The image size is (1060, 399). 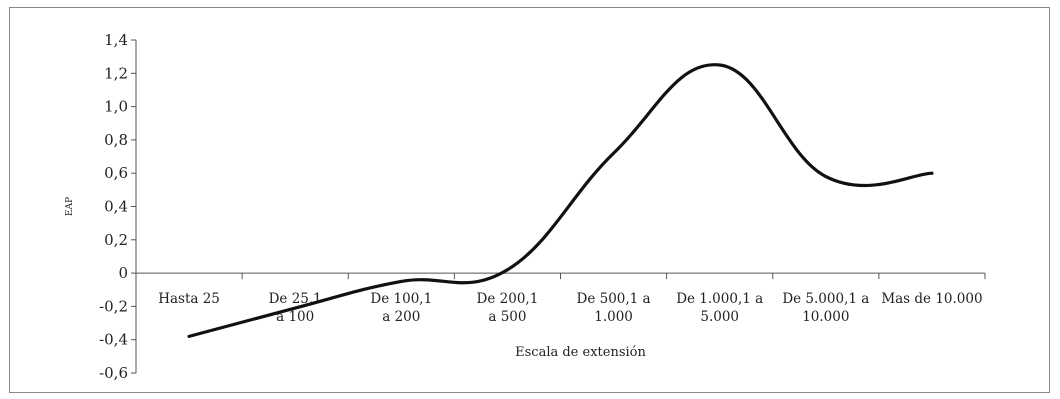 What do you see at coordinates (113, 306) in the screenshot?
I see `y-tick-label: -0,2` at bounding box center [113, 306].